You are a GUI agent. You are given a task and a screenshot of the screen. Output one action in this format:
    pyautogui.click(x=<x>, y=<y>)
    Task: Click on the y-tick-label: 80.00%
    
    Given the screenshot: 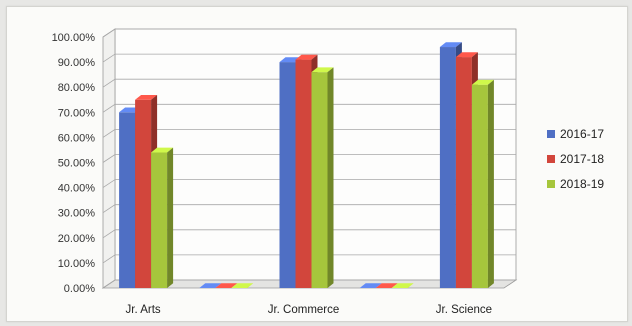 What is the action you would take?
    pyautogui.click(x=77, y=88)
    